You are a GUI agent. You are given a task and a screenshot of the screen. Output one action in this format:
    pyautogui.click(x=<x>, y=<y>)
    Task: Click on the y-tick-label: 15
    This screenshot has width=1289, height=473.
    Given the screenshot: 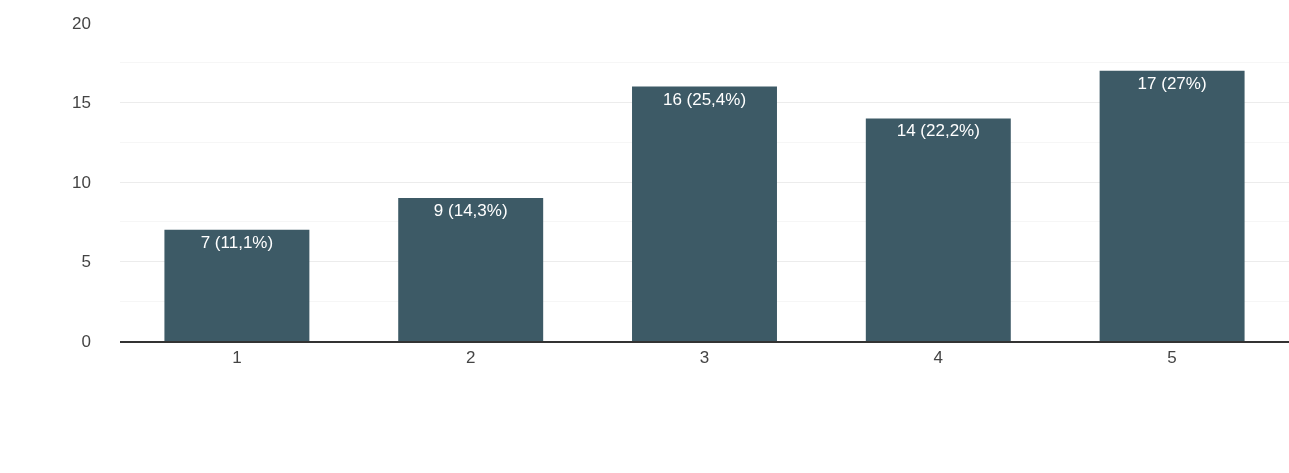 What is the action you would take?
    pyautogui.click(x=81, y=103)
    